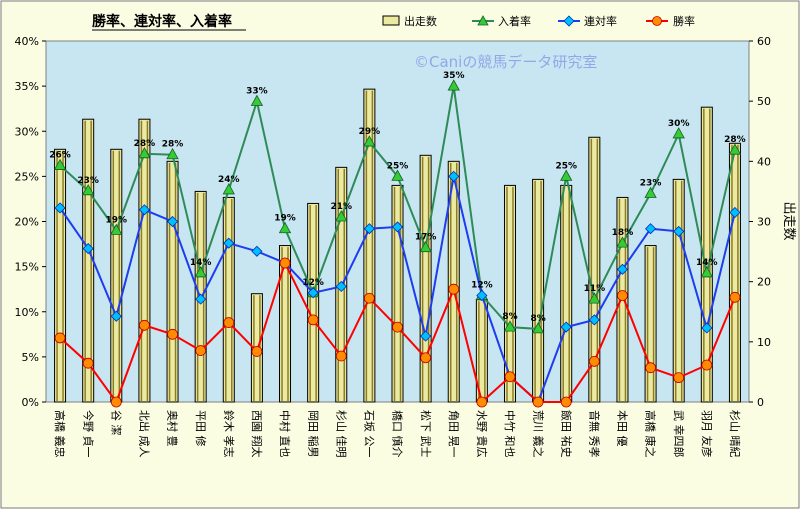  Describe the element at coordinates (285, 434) in the screenshot. I see `x-axis-category-label: 中村 直也` at that location.